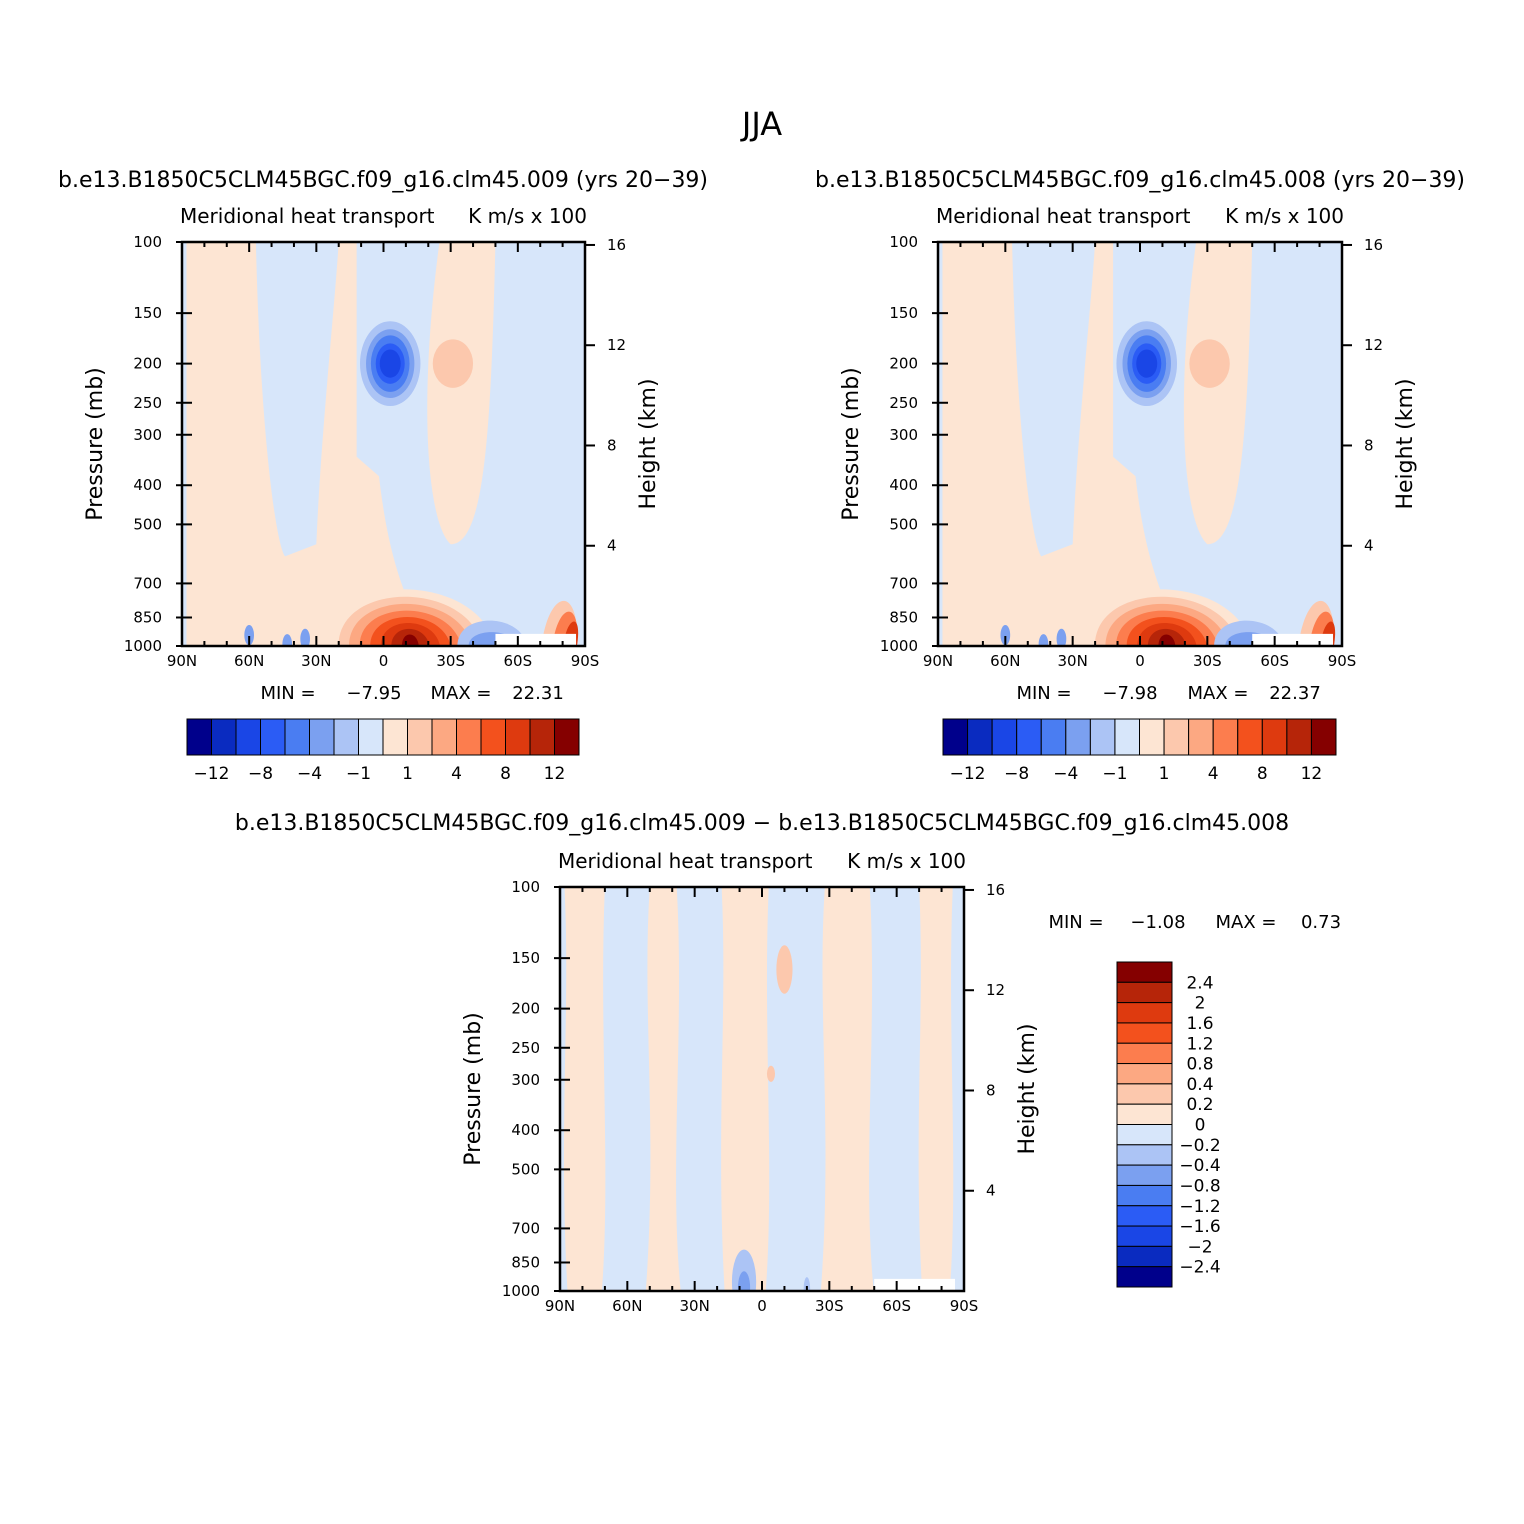 This screenshot has height=1524, width=1524. Describe the element at coordinates (1199, 1024) in the screenshot. I see `colorbar-label: 1.6` at that location.